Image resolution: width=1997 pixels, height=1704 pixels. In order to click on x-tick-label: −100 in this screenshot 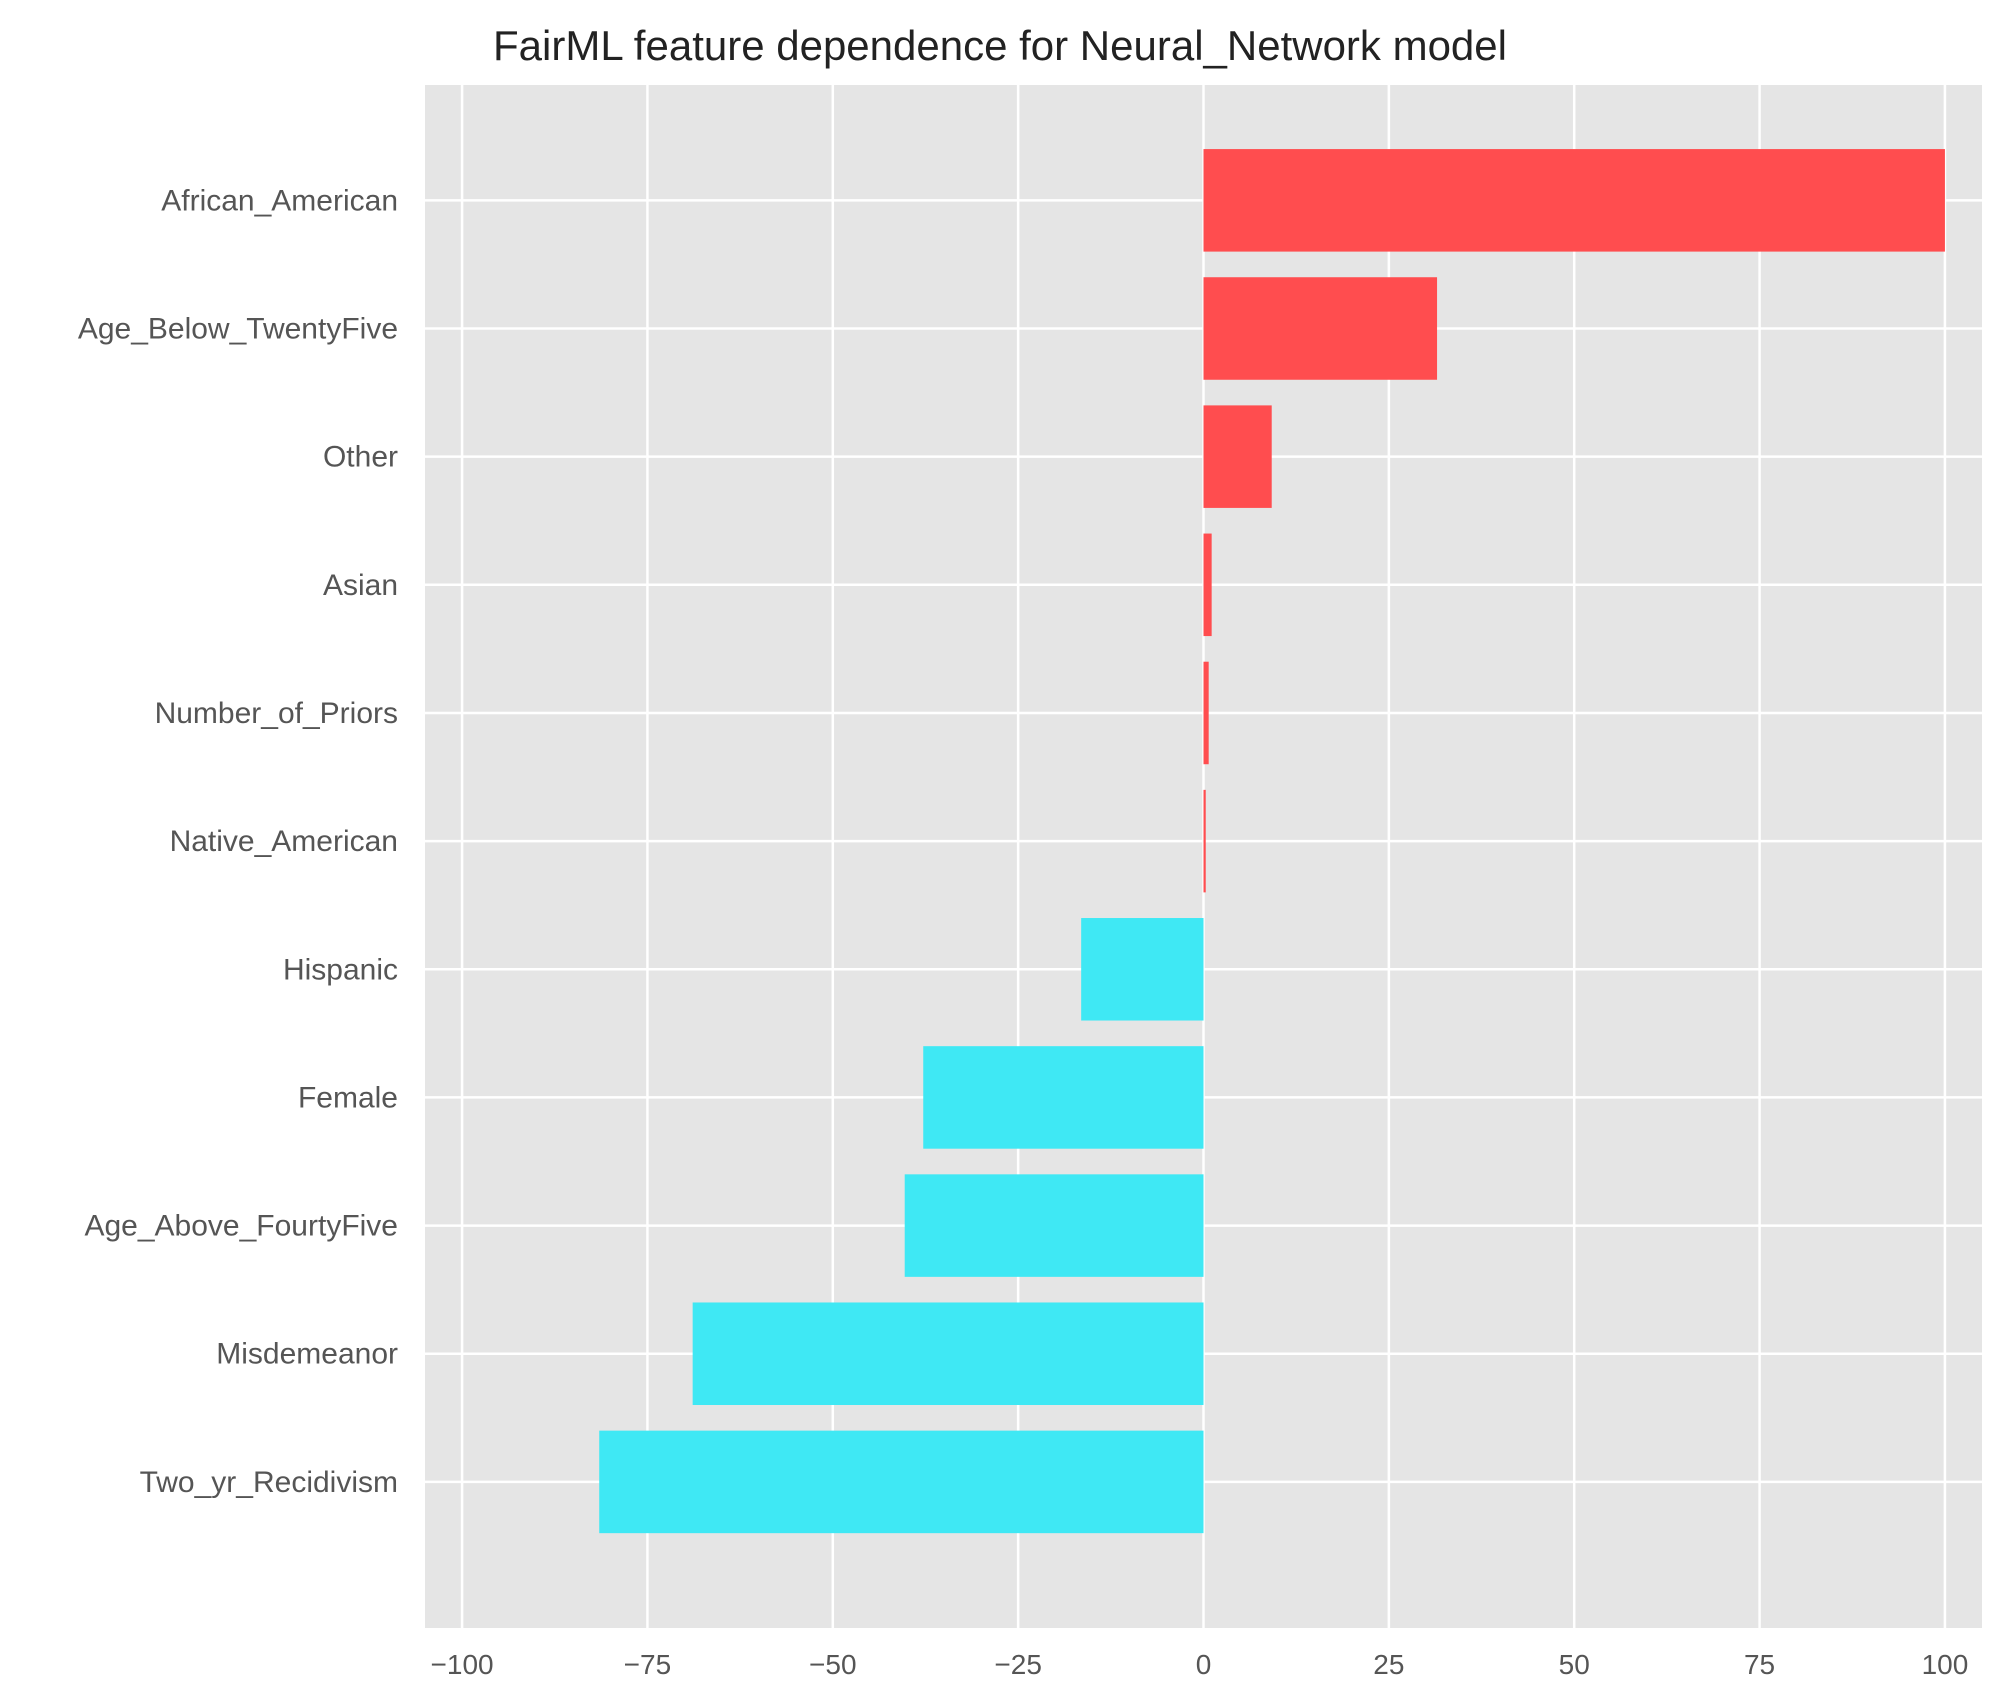, I will do `click(462, 1664)`.